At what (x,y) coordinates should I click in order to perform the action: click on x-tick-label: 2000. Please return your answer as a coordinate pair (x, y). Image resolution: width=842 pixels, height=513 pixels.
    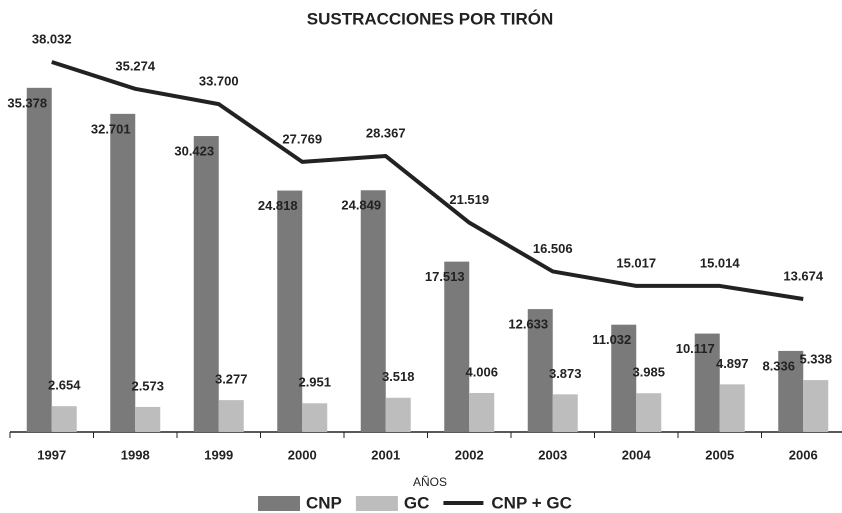
    Looking at the image, I should click on (302, 454).